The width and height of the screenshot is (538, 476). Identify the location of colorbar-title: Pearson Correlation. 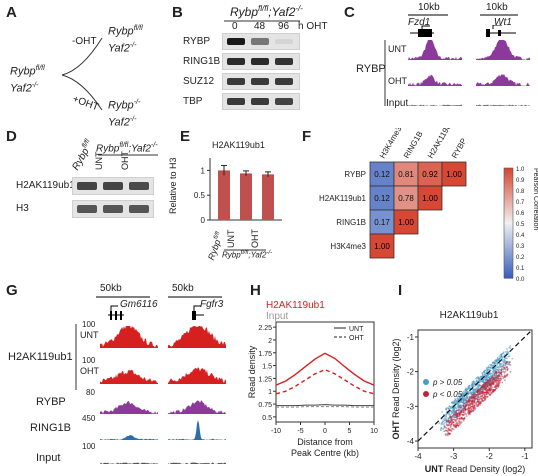
(535, 199).